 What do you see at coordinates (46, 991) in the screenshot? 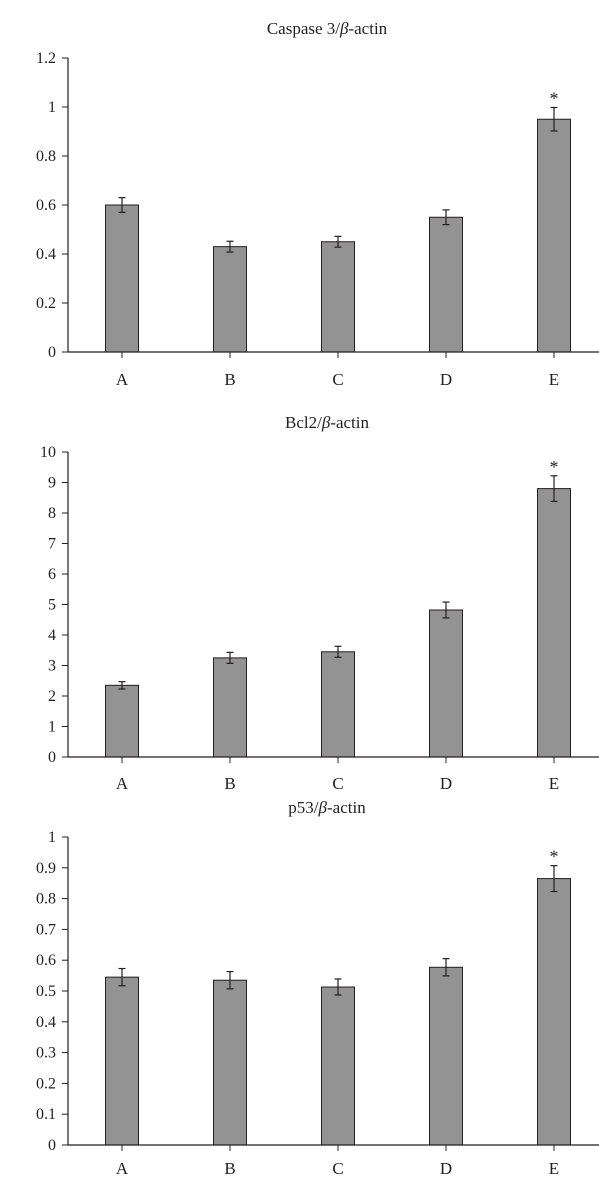
I see `y-tick-label: 0.5` at bounding box center [46, 991].